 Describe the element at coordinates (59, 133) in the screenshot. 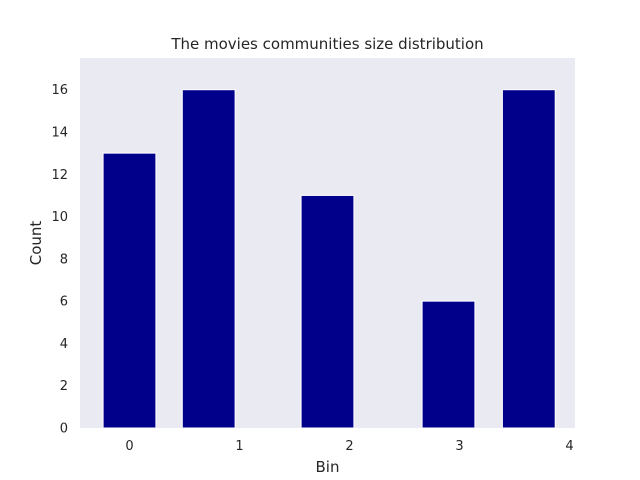

I see `y-tick-label: 14` at that location.